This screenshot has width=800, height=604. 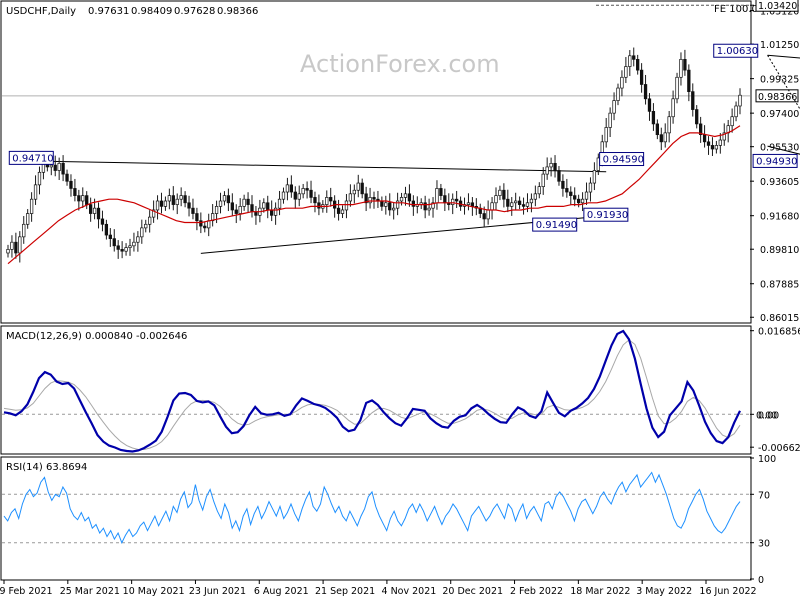 I want to click on macd-axis-label: 0.00, so click(x=768, y=415).